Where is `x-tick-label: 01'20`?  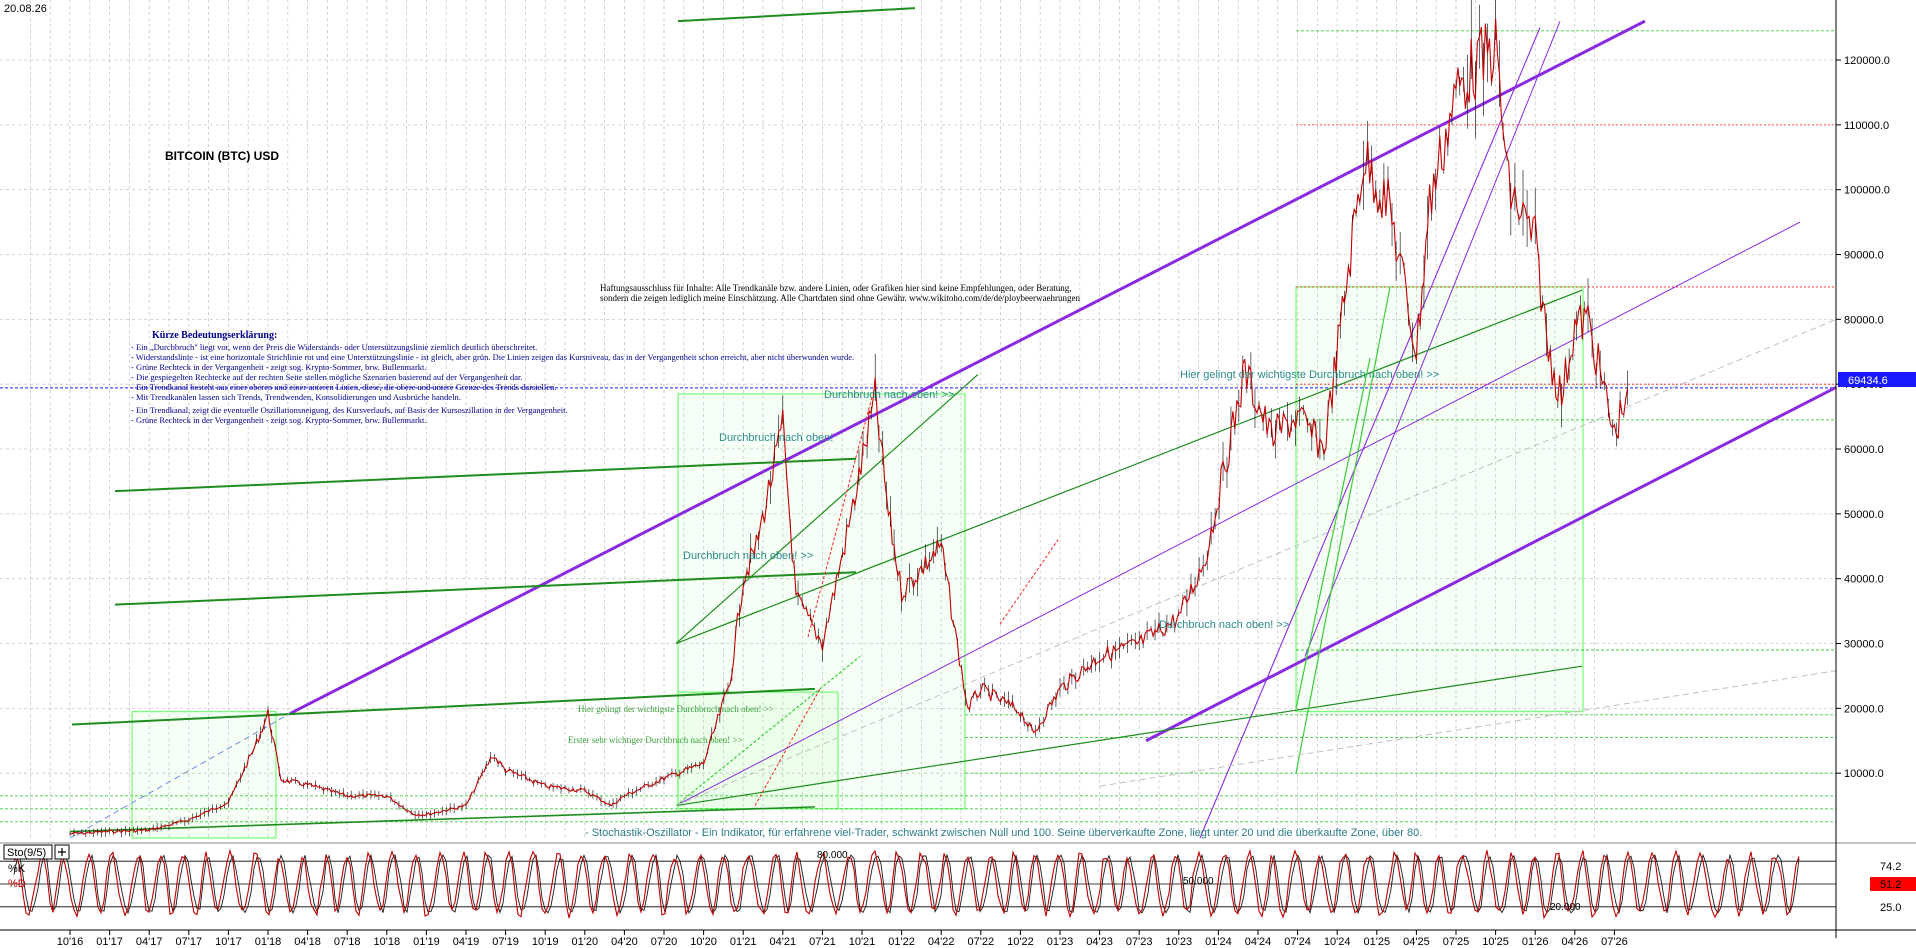 x-tick-label: 01'20 is located at coordinates (585, 942).